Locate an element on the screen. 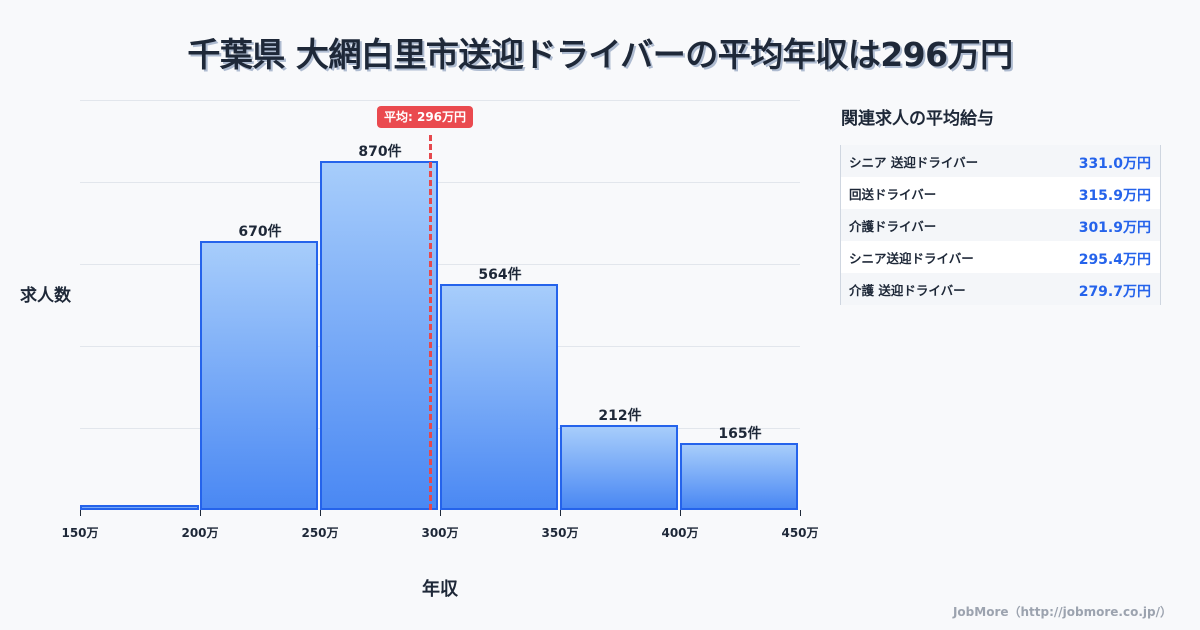 This screenshot has height=630, width=1200. related-job-row: シニア 送迎ドライバー 331.0万円 is located at coordinates (1000, 161).